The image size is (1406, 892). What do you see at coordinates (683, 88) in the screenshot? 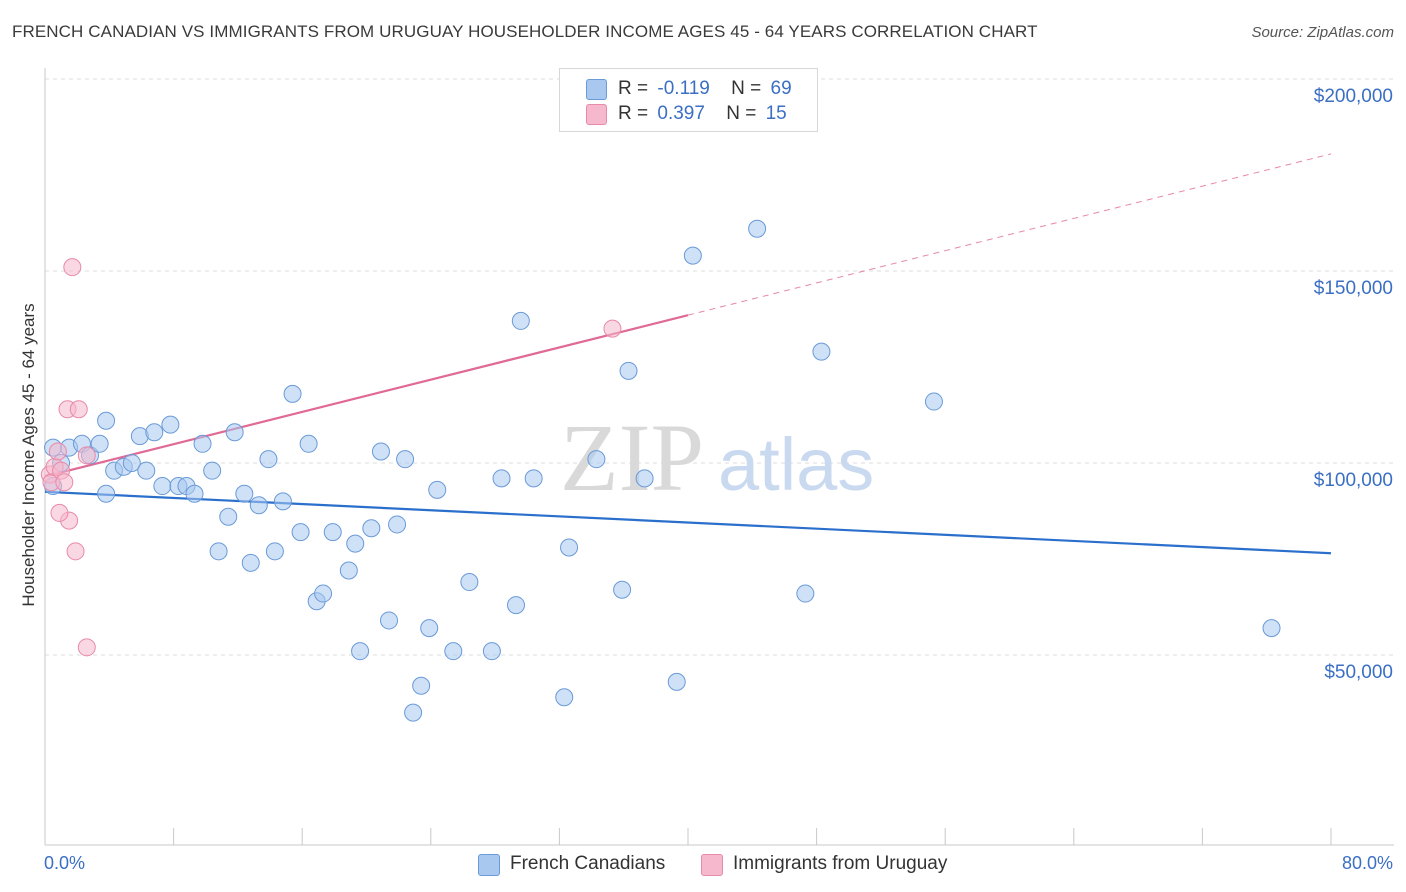
I see `legend-r-value: -0.119` at bounding box center [683, 88].